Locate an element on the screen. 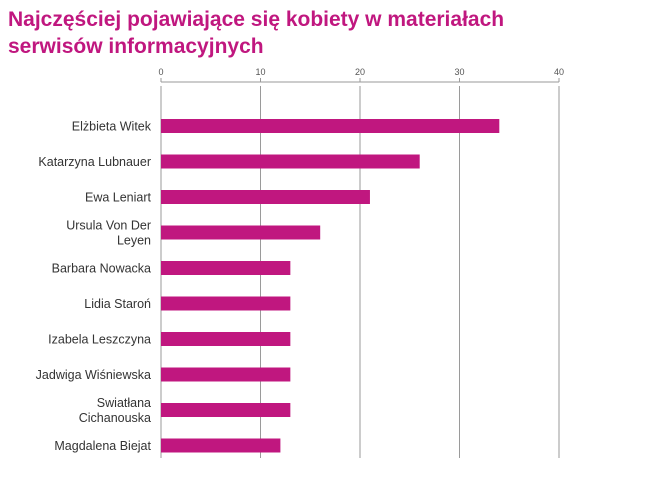  category-label: Elżbieta Witek is located at coordinates (112, 127).